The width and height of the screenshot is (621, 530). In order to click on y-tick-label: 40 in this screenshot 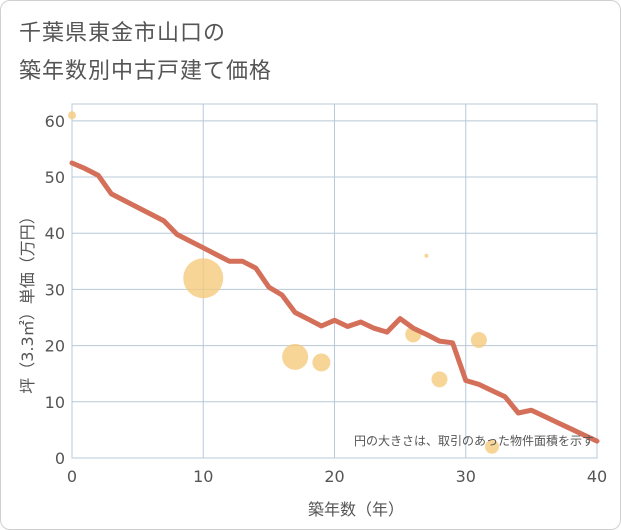, I will do `click(55, 233)`.